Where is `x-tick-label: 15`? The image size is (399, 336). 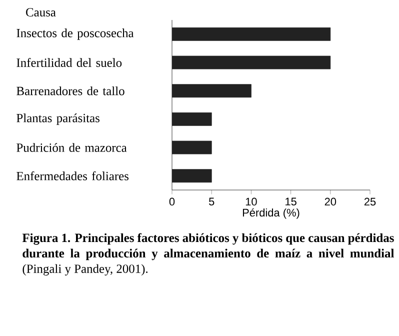 x-tick-label: 15 is located at coordinates (291, 202).